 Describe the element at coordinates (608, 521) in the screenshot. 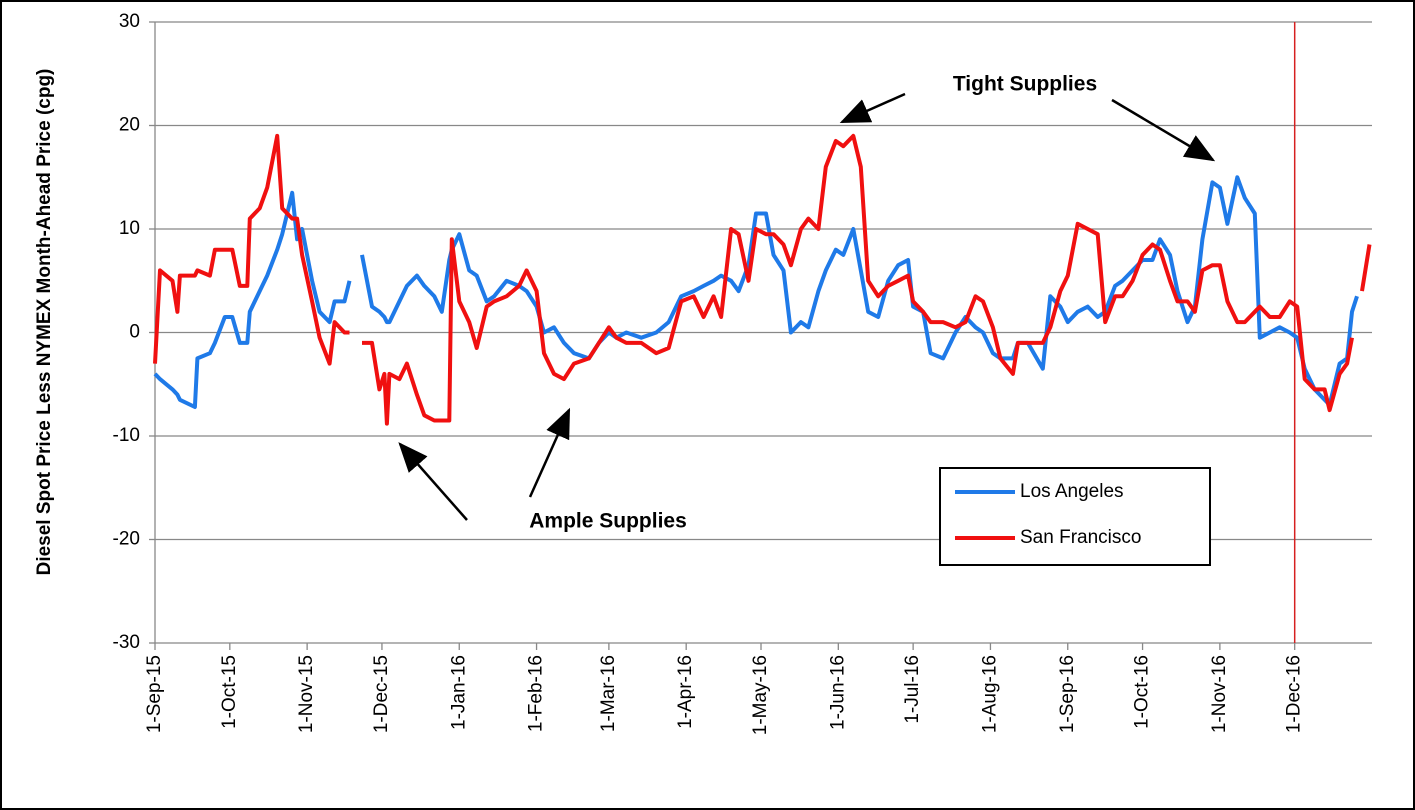

I see `annotation: Ample Supplies` at that location.